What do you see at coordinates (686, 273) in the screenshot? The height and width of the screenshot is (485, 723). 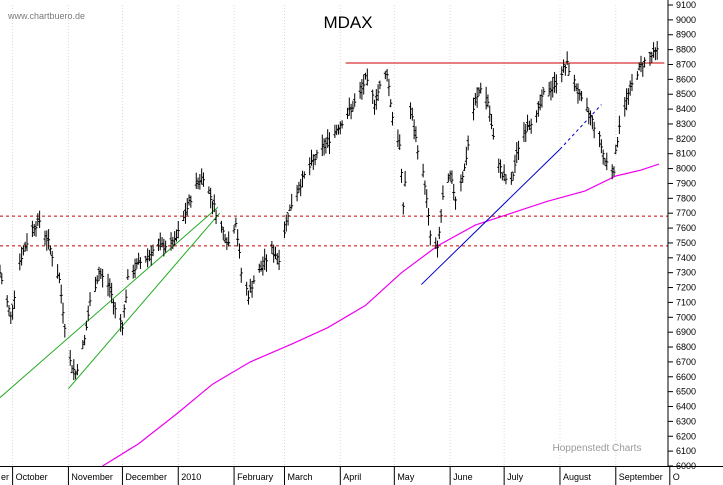 I see `y-tick-label: 7300` at bounding box center [686, 273].